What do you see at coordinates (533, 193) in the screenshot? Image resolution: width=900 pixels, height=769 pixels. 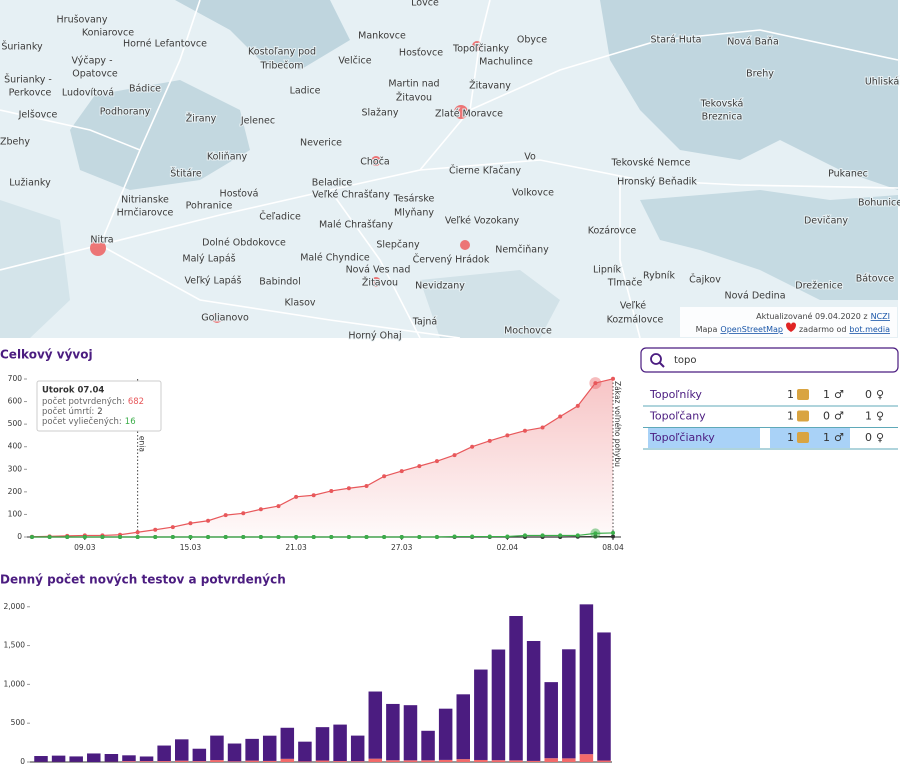 I see `map-label: Volkovce` at bounding box center [533, 193].